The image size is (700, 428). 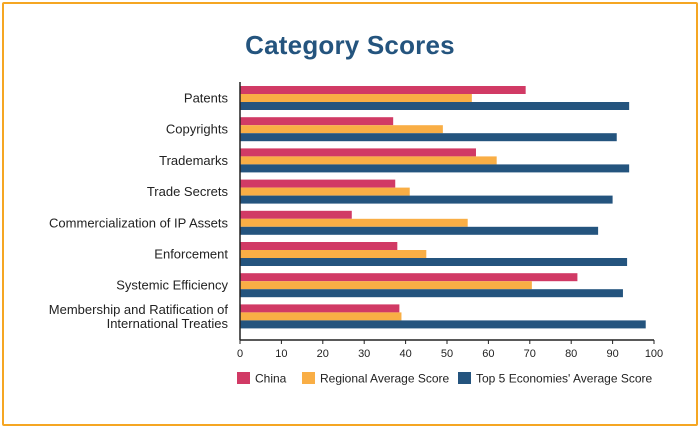 I want to click on x-tick-label-5: 50, so click(x=447, y=354).